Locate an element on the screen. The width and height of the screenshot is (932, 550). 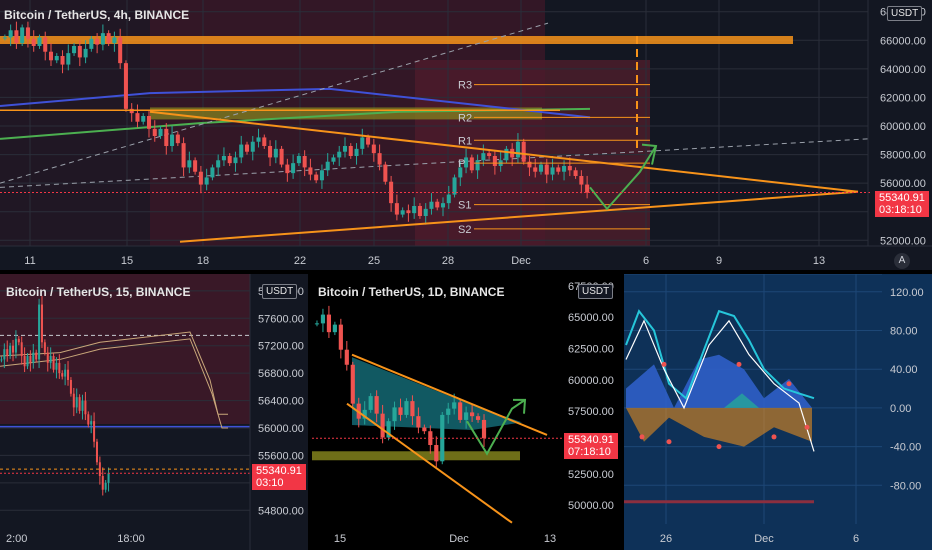
daily-y-tick: 65000.00 is located at coordinates (591, 318).